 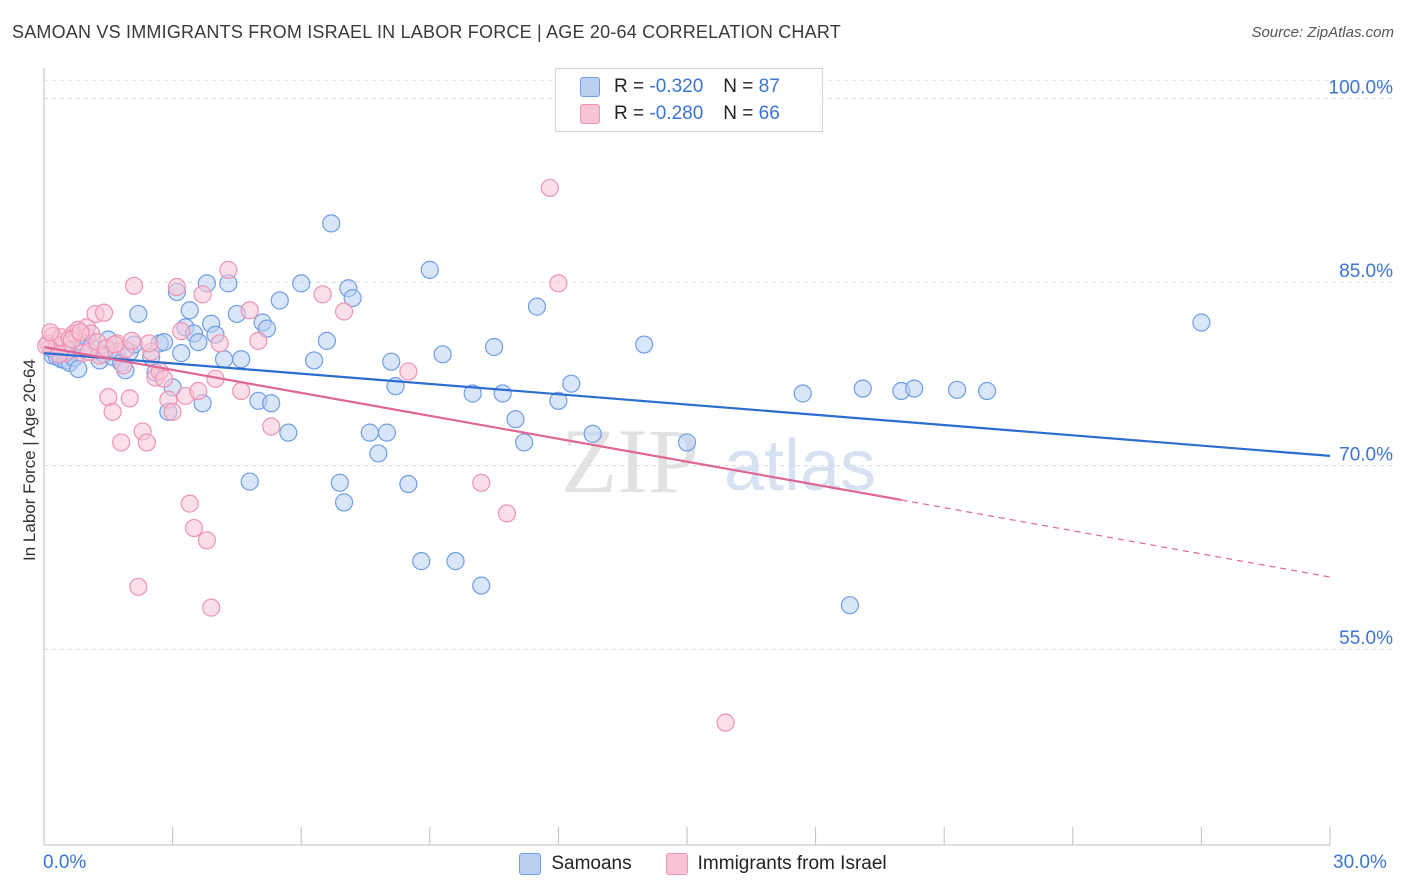 I want to click on samoans-legend-swatch, so click(x=530, y=864).